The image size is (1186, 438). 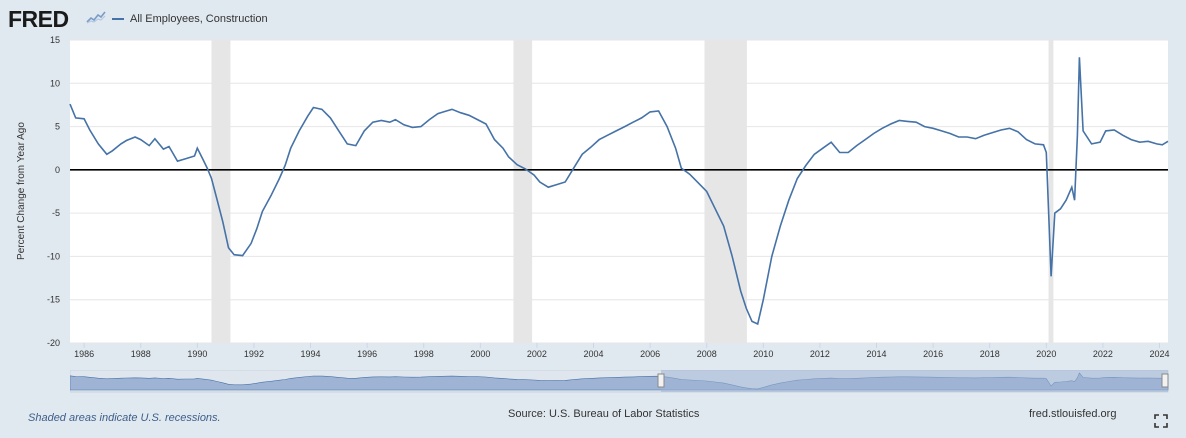 I want to click on x-tick-label: 1988, so click(x=141, y=354).